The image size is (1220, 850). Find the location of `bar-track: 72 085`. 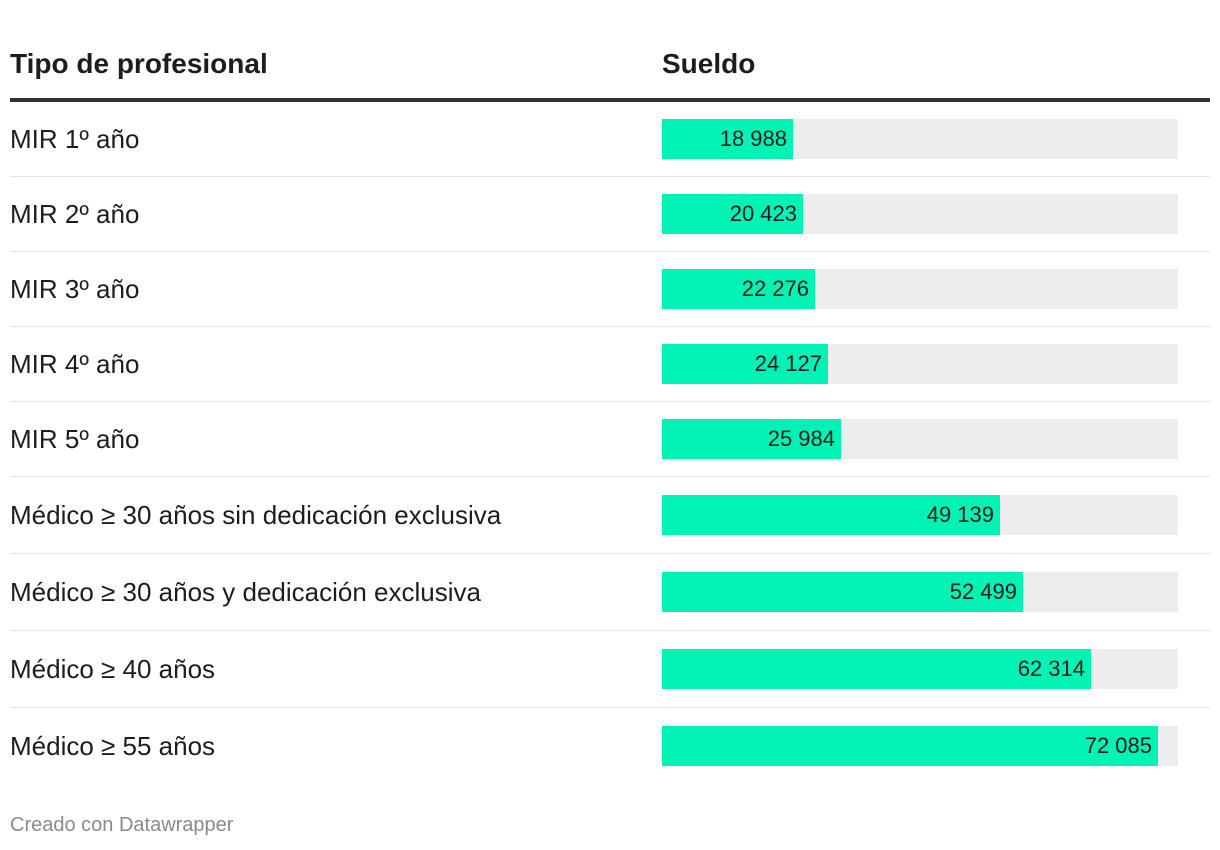

bar-track: 72 085 is located at coordinates (920, 746).